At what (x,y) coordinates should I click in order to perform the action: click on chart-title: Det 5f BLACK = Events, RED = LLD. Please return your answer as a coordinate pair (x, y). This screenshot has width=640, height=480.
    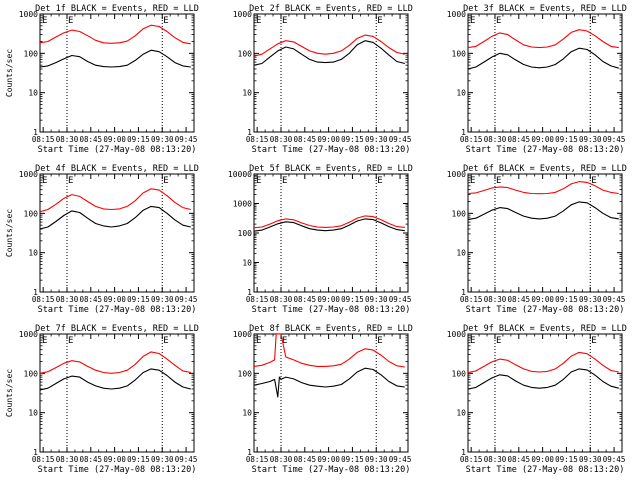
    Looking at the image, I should click on (331, 169).